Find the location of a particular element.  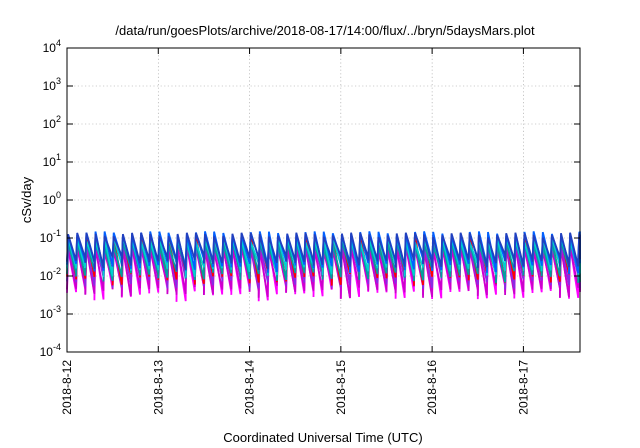

y-axis-label: cSv/day is located at coordinates (26, 199).